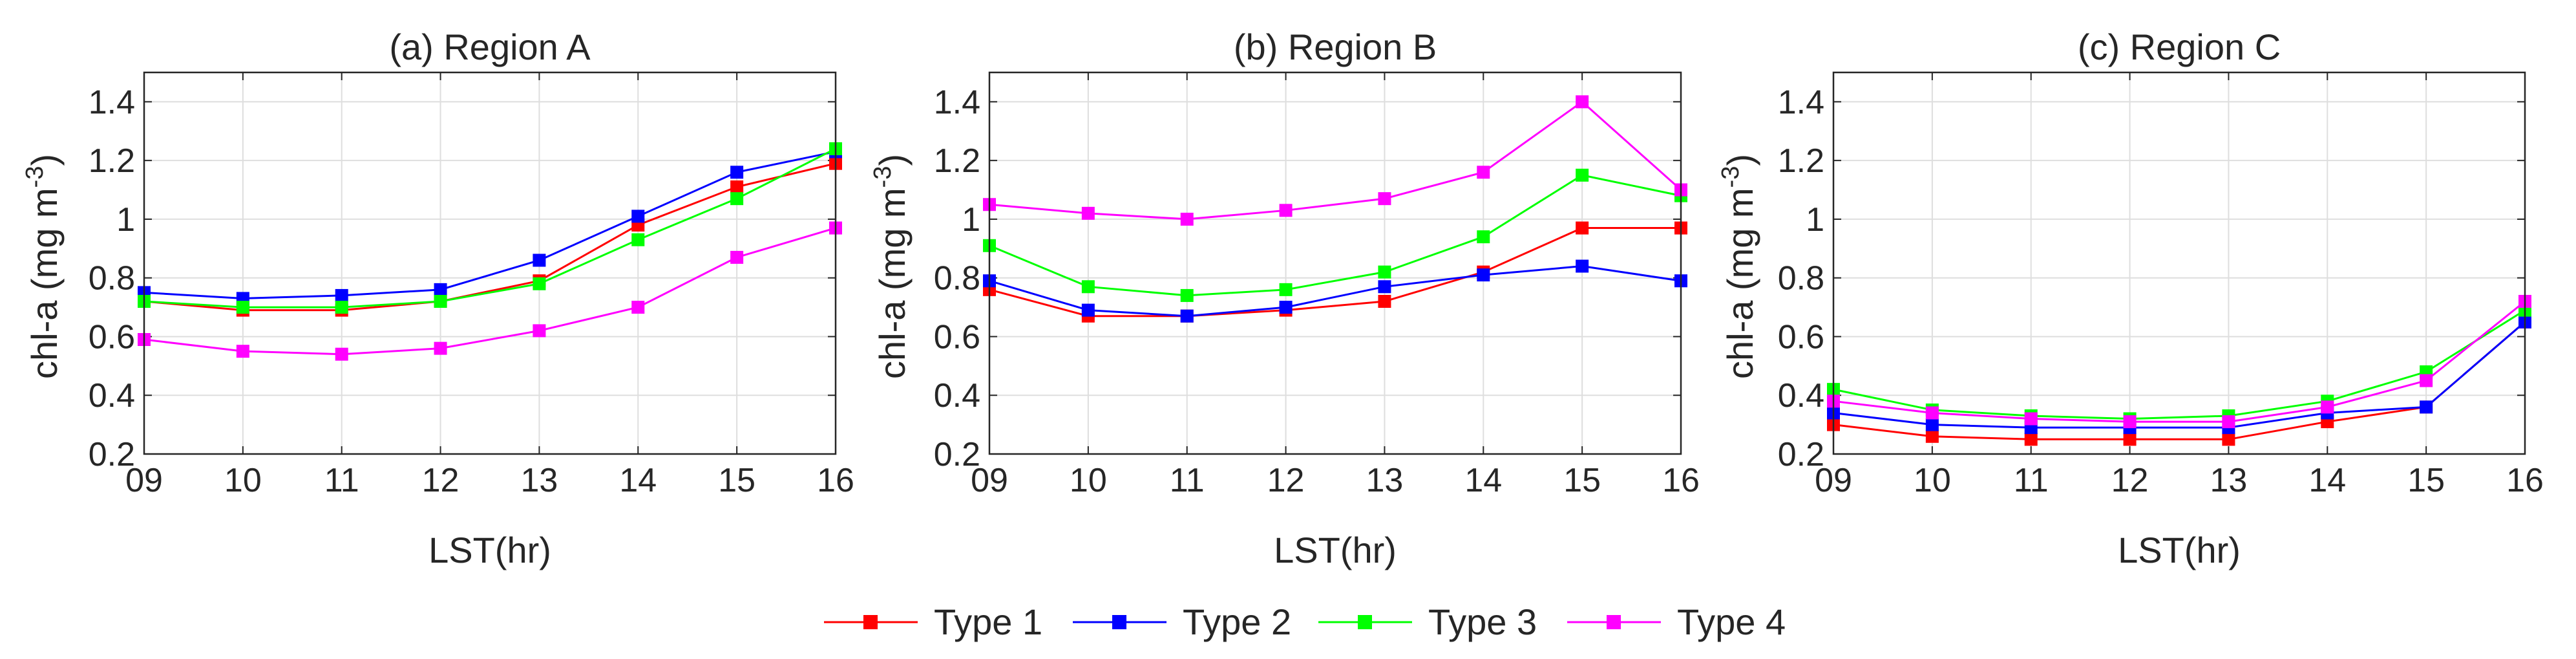 This screenshot has width=2576, height=659. What do you see at coordinates (1237, 622) in the screenshot?
I see `legend-label-type-2: Type 2` at bounding box center [1237, 622].